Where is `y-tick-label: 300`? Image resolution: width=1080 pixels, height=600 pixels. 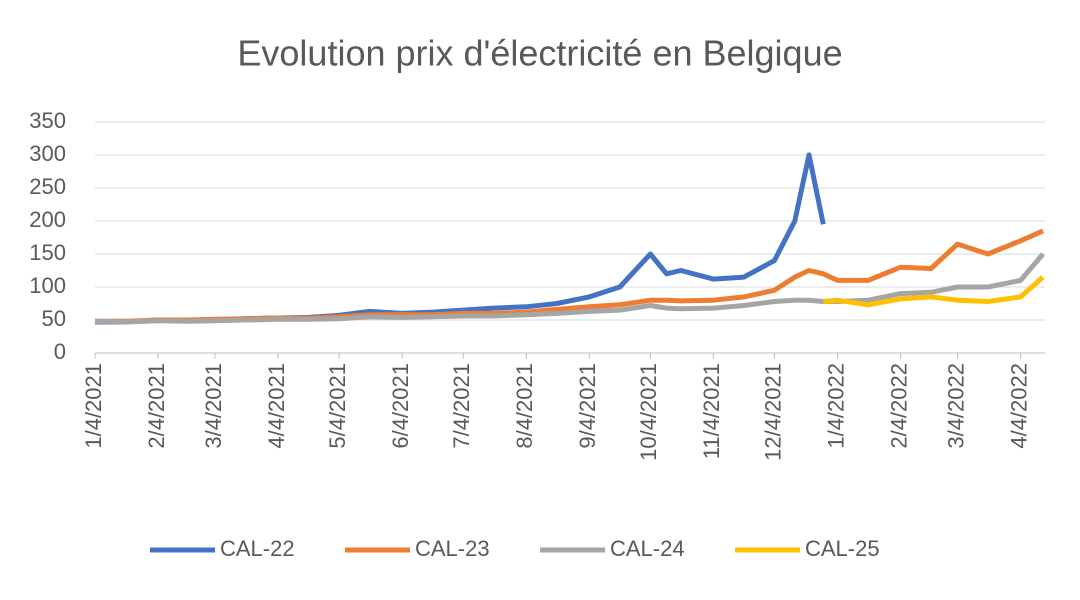
y-tick-label: 300 is located at coordinates (47, 153).